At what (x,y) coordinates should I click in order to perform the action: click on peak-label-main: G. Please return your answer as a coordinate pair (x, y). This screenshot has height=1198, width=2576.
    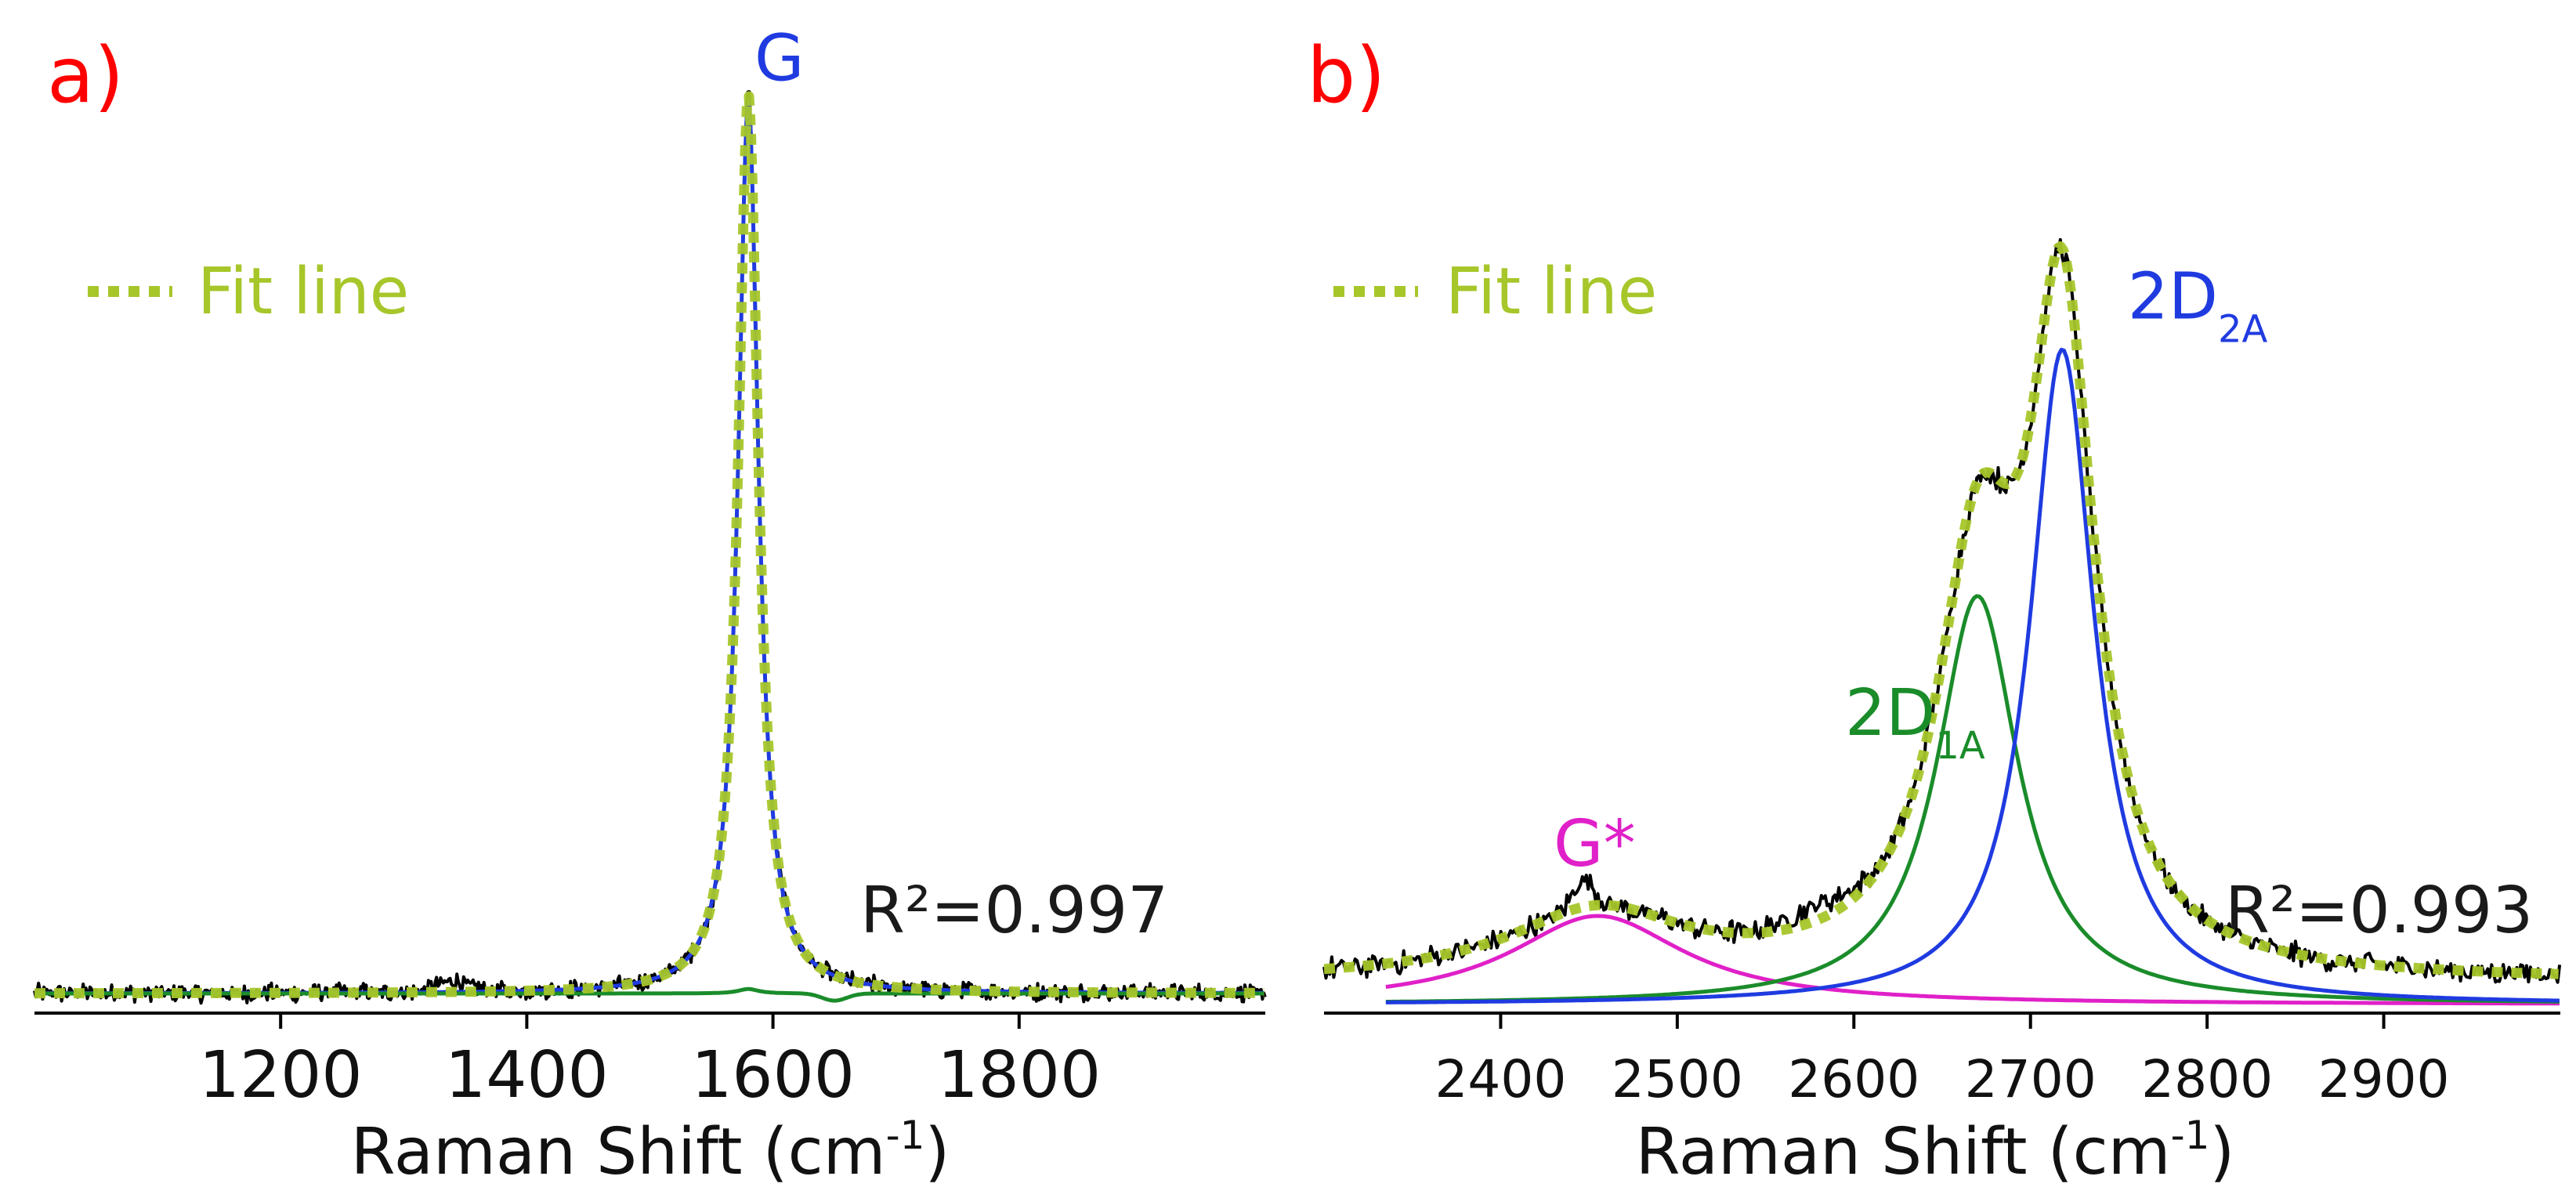
    Looking at the image, I should click on (780, 59).